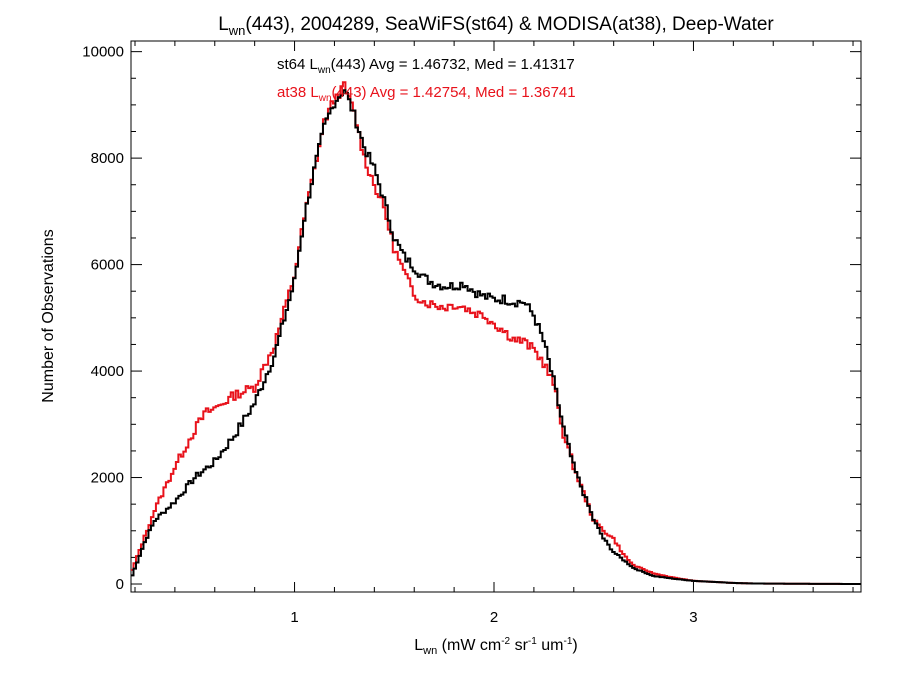 The width and height of the screenshot is (900, 675). I want to click on x-axis-label-sup-3: -1, so click(567, 641).